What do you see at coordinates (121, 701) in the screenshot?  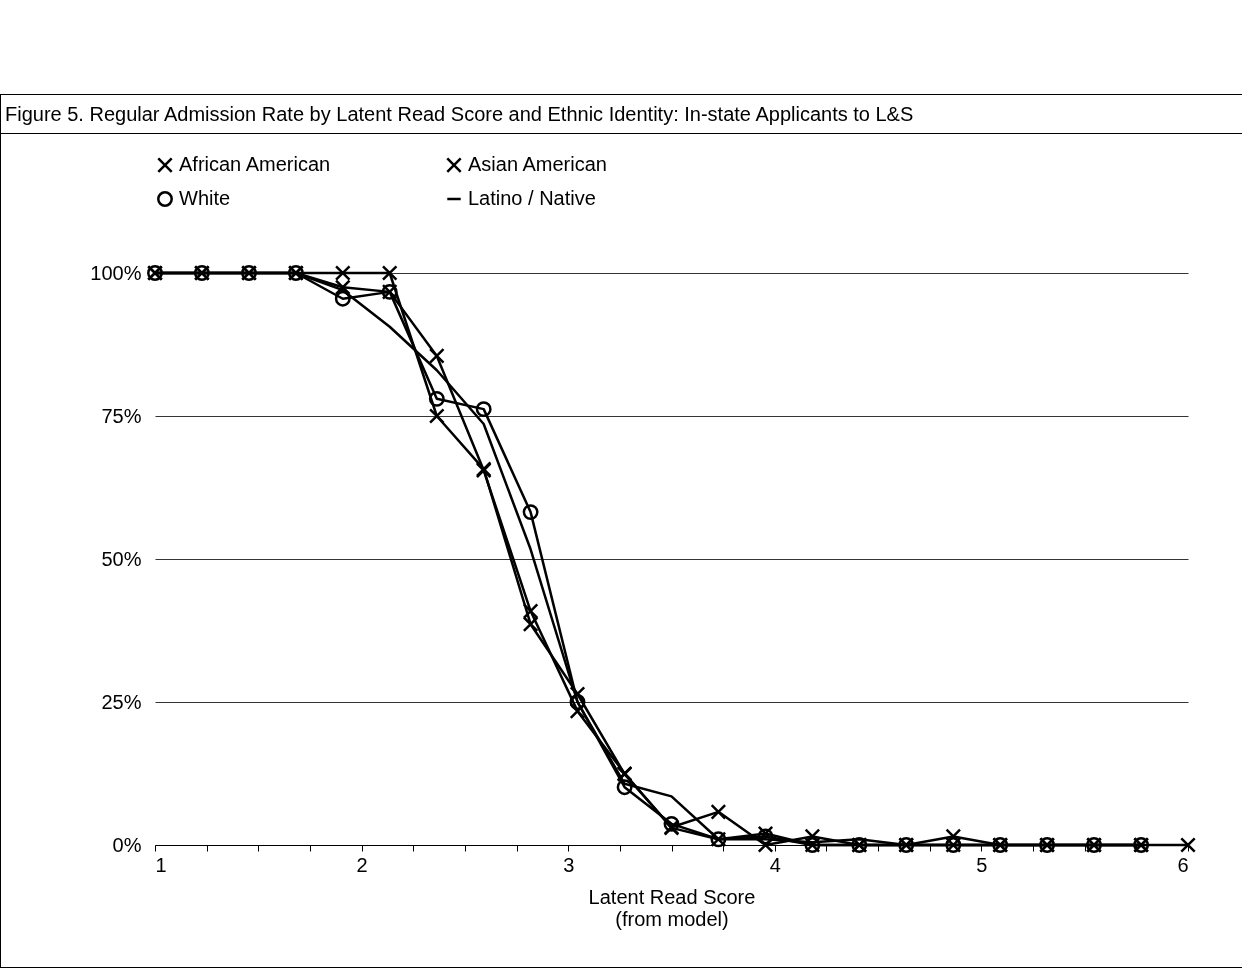 I see `y-tick-label: 25%` at bounding box center [121, 701].